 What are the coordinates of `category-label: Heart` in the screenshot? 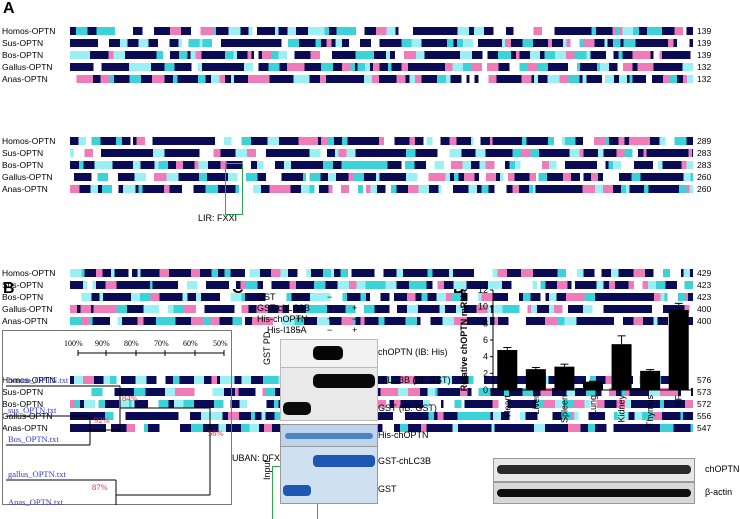 It's located at (507, 406).